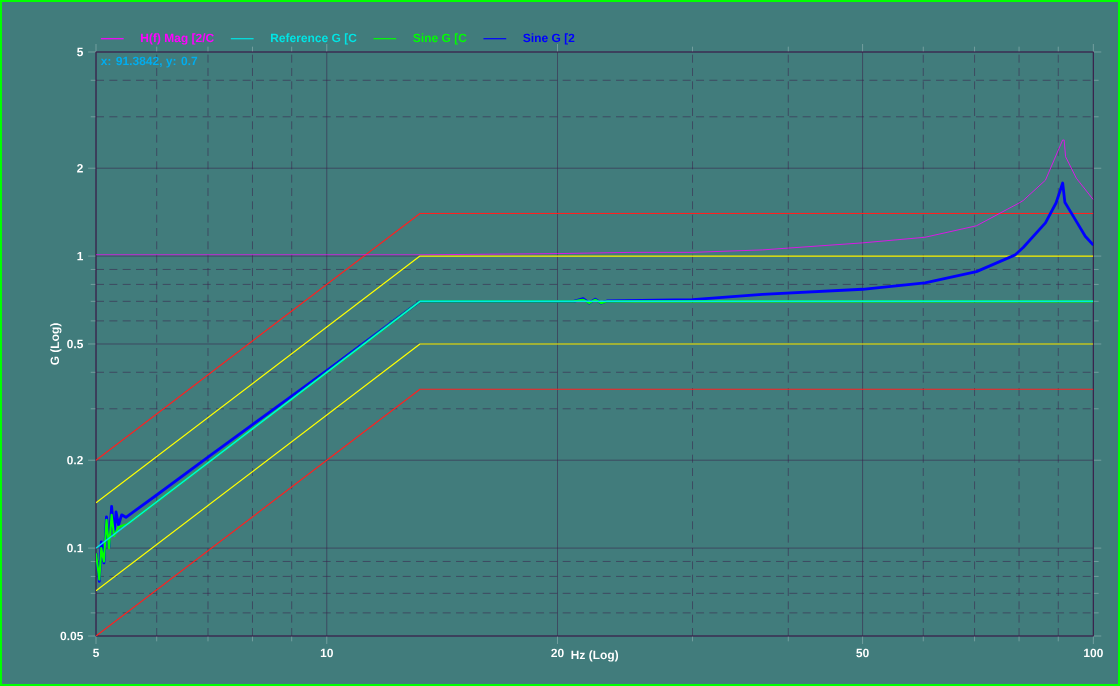  What do you see at coordinates (862, 653) in the screenshot?
I see `x-tick-label: 50` at bounding box center [862, 653].